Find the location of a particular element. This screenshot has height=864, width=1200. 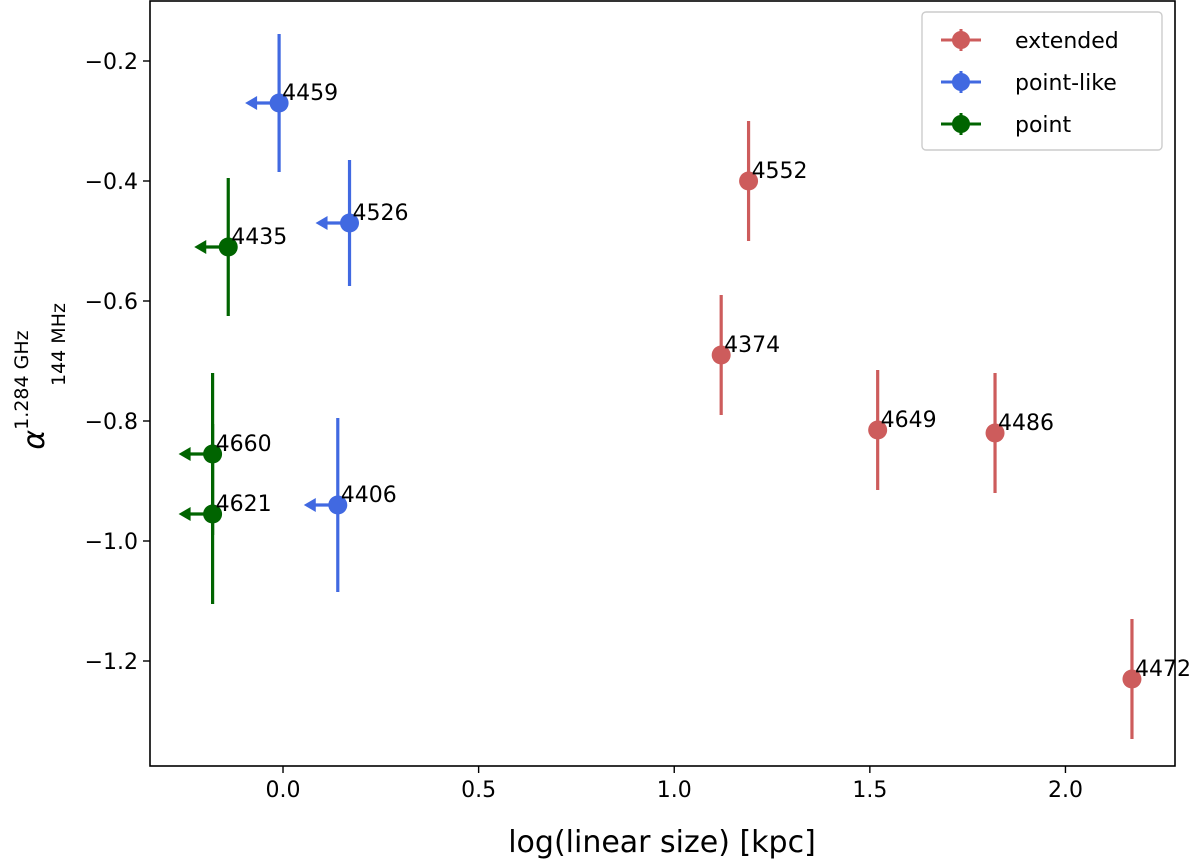

legend-item-point-like: point-like is located at coordinates (1029, 83).